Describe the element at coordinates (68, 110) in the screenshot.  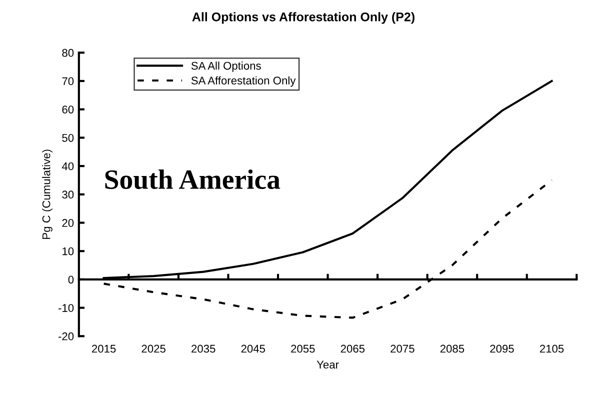
I see `y-tick-label: 60` at that location.